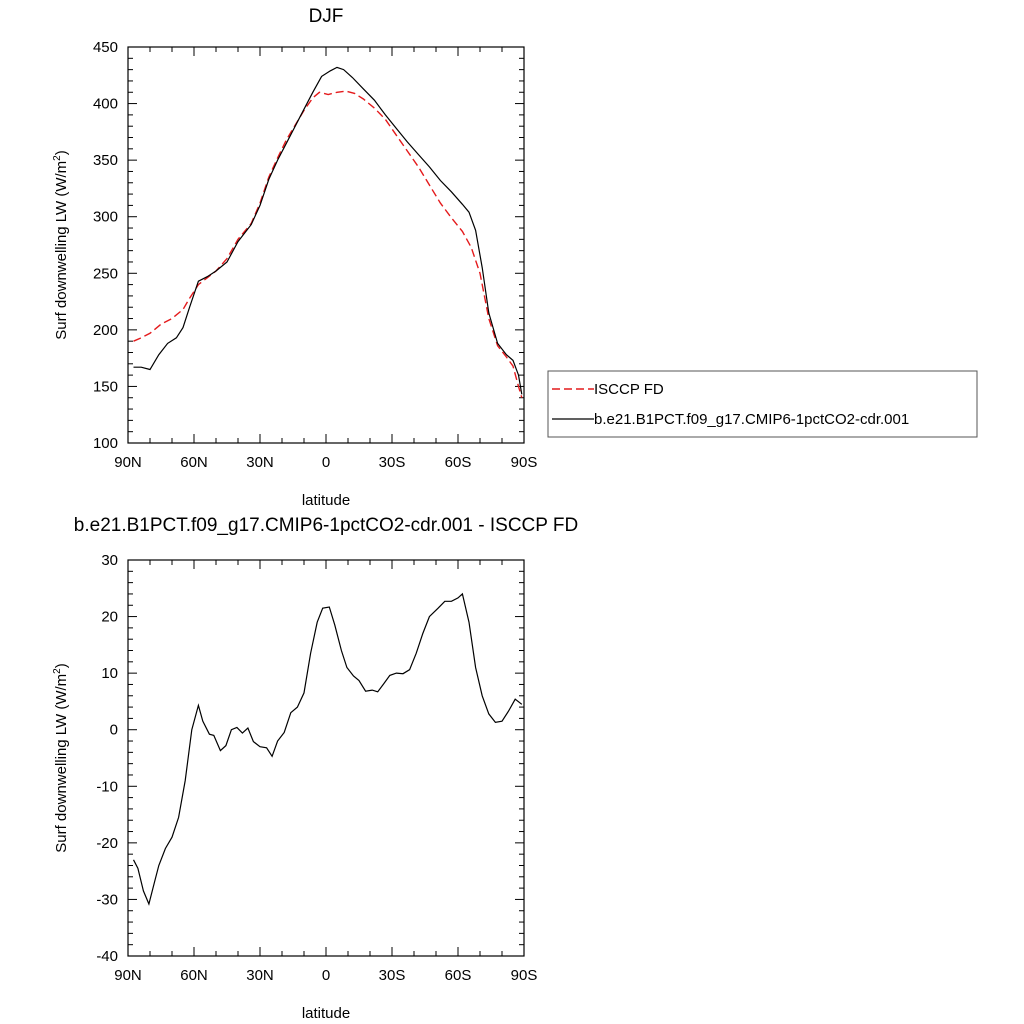 The height and width of the screenshot is (1024, 1024). I want to click on bottom-panel-series, so click(327, 749).